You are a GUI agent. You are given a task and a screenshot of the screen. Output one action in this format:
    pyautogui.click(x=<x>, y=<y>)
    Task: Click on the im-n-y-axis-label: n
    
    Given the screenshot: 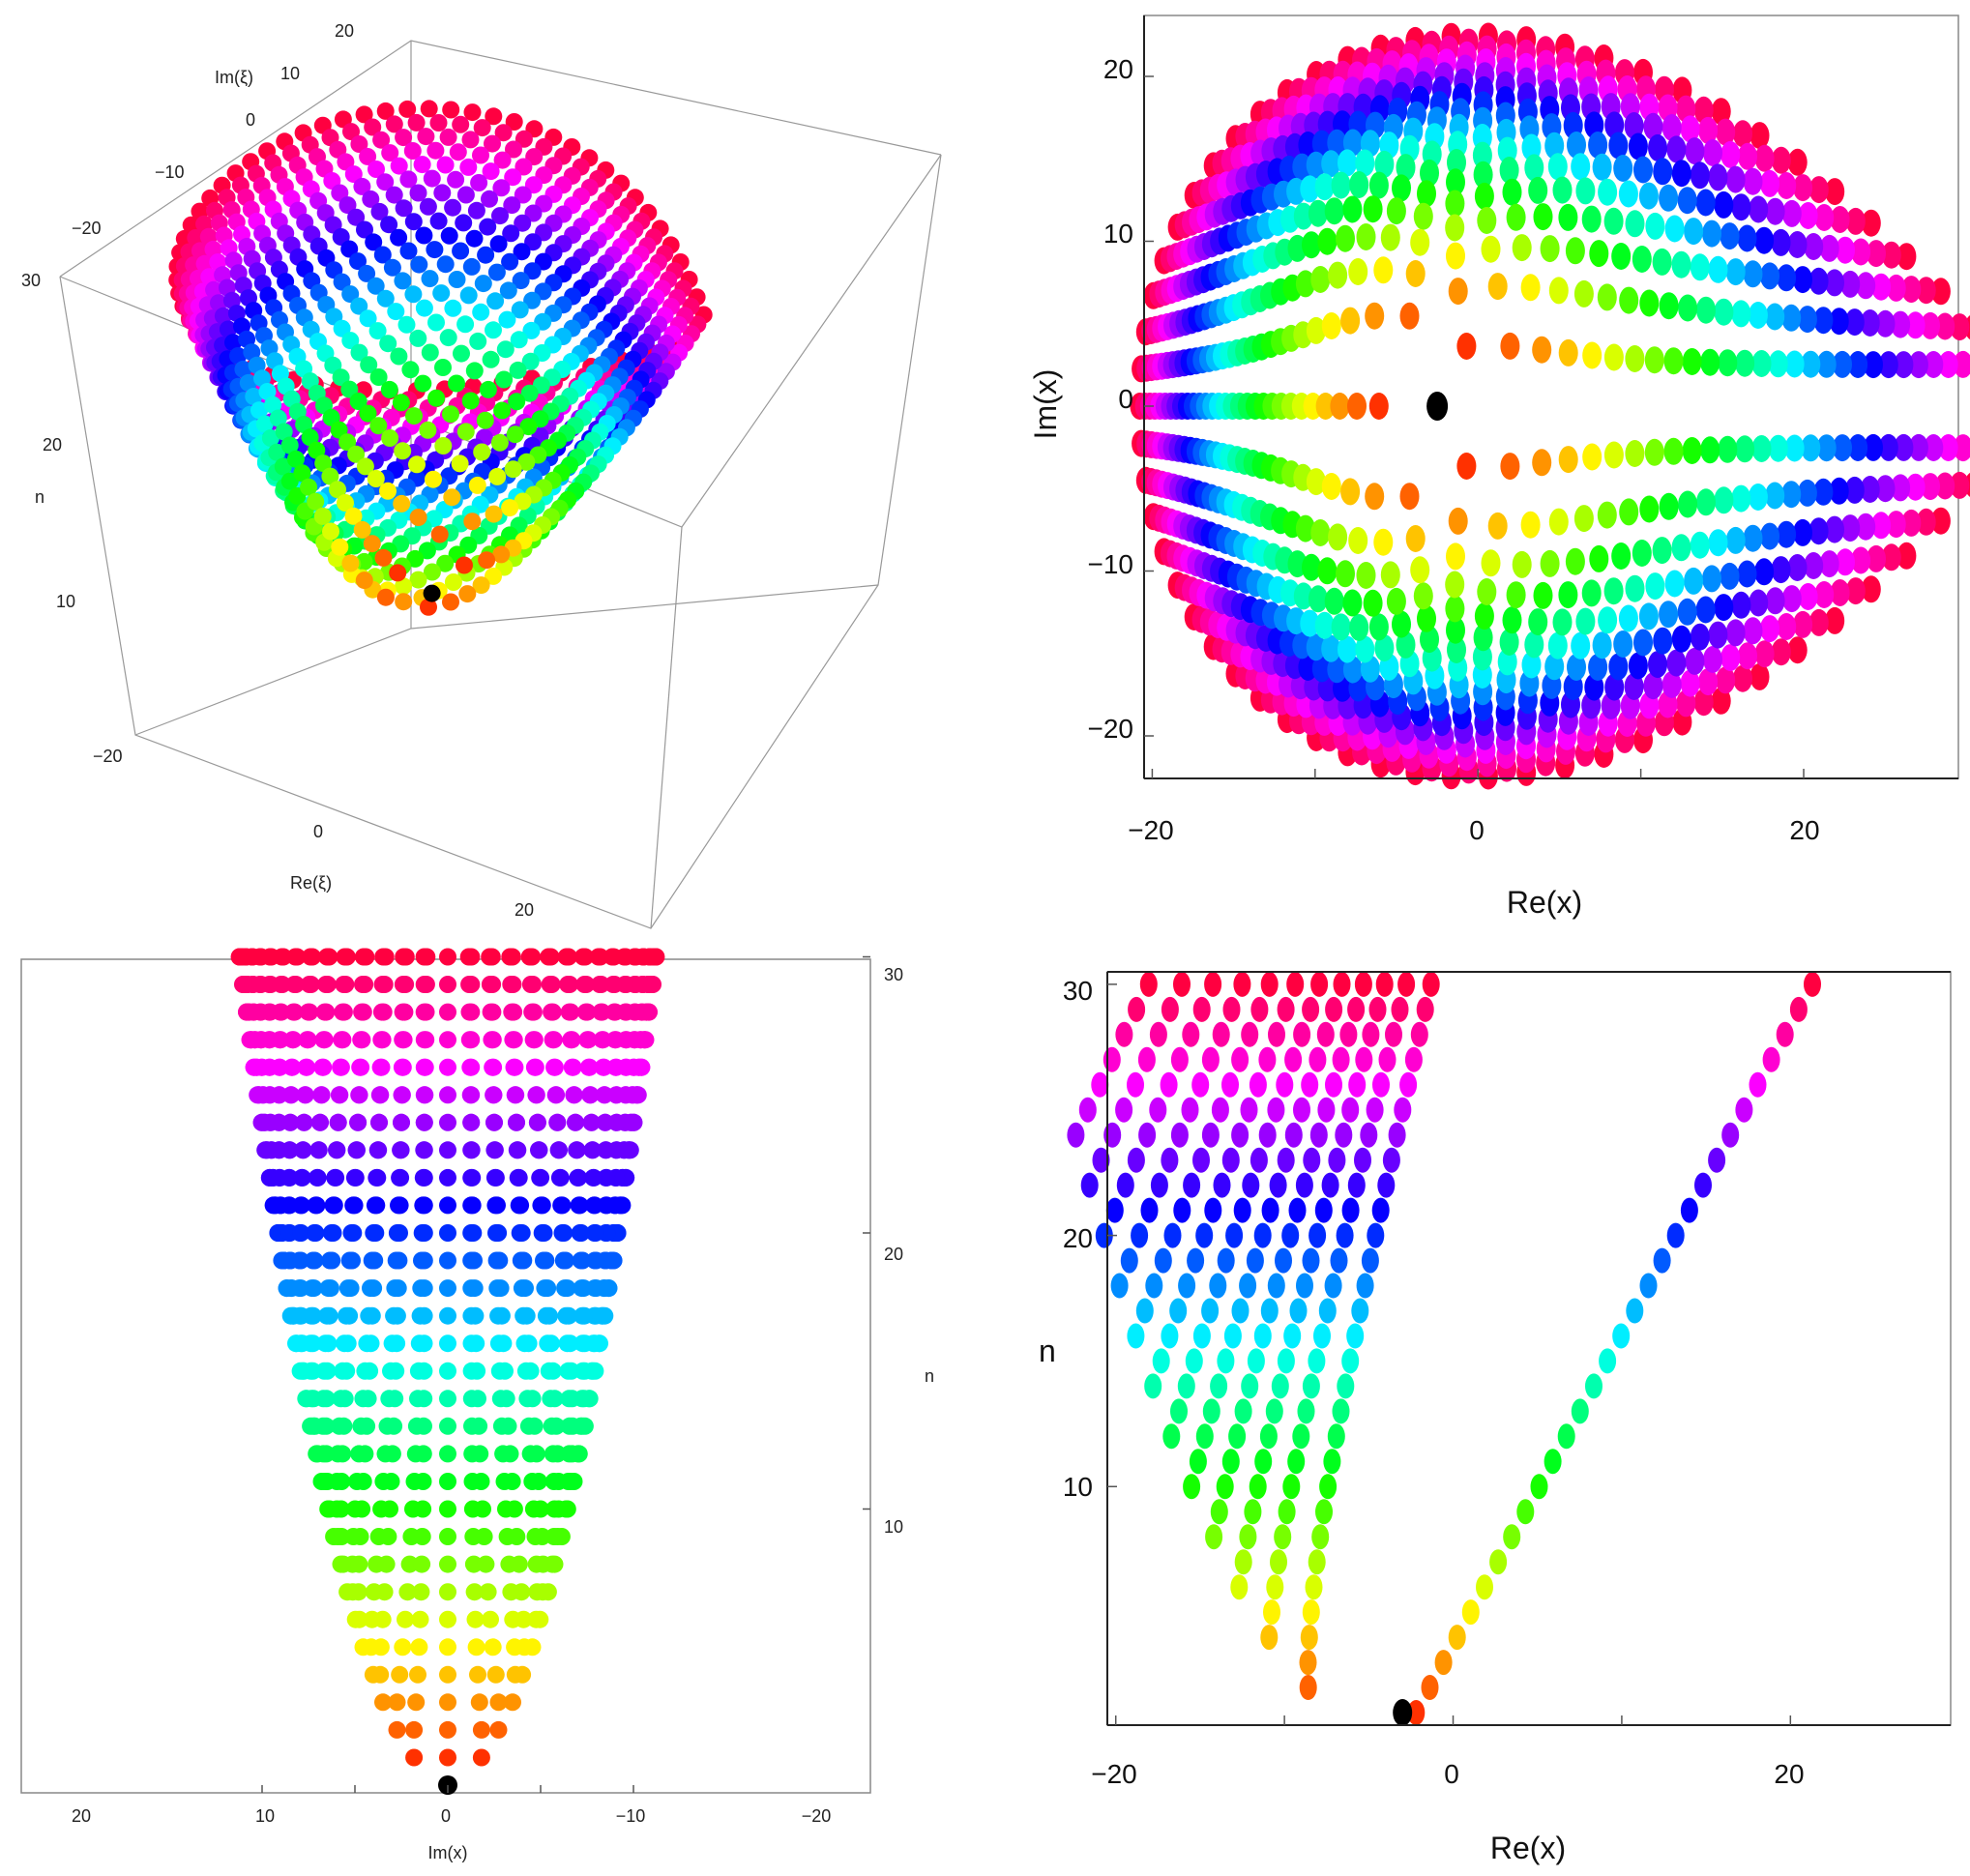 What is the action you would take?
    pyautogui.click(x=929, y=1376)
    